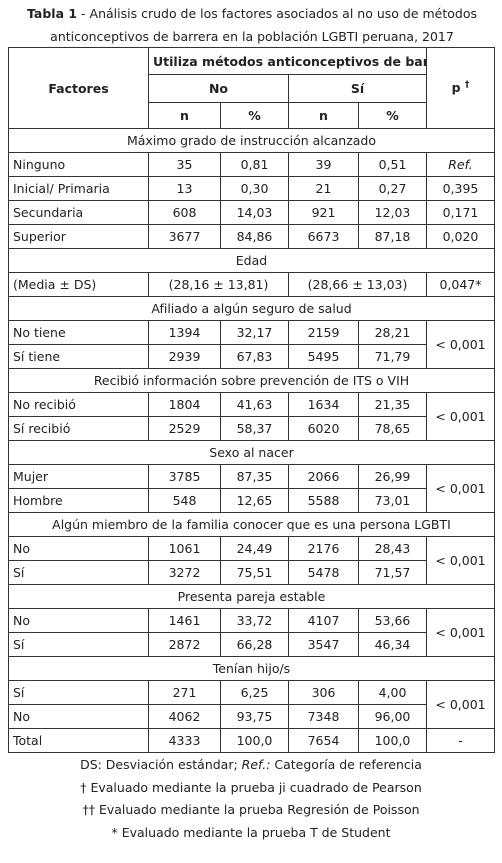 The height and width of the screenshot is (863, 502). I want to click on data-row: Mujer 3785 87,35 2066 26,99 < 0,001, so click(251, 488).